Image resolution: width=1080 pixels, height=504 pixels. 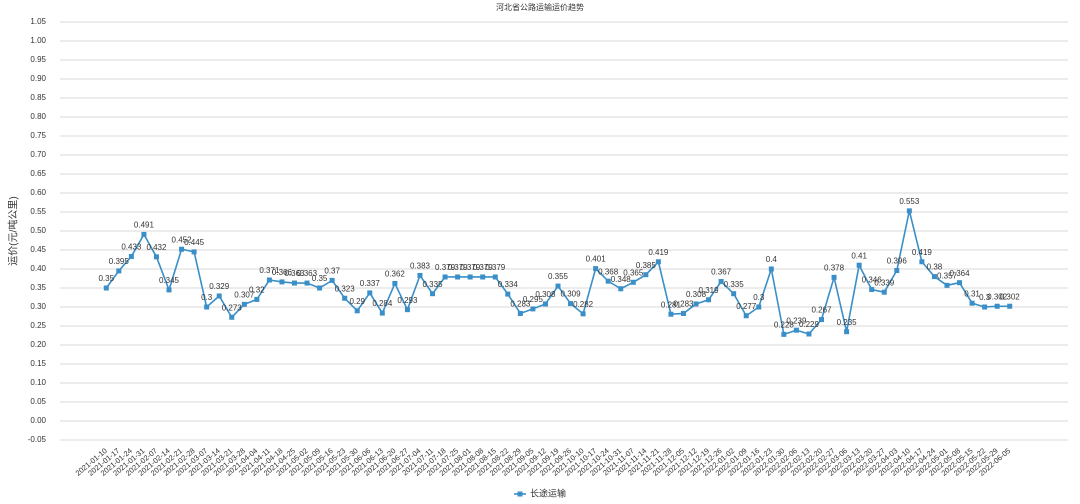 I want to click on legend-label: 长途运输, so click(x=548, y=492).